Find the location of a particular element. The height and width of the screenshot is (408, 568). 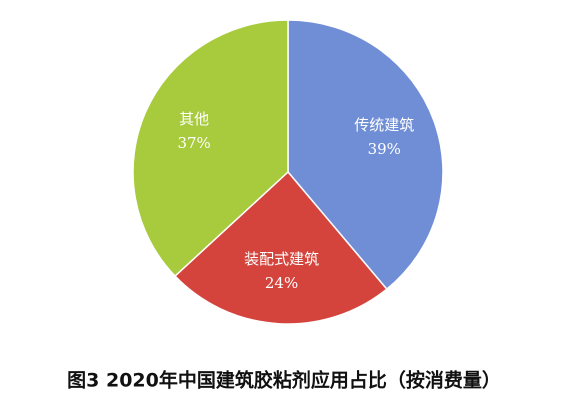

slice-value-label: 37% is located at coordinates (193, 143).